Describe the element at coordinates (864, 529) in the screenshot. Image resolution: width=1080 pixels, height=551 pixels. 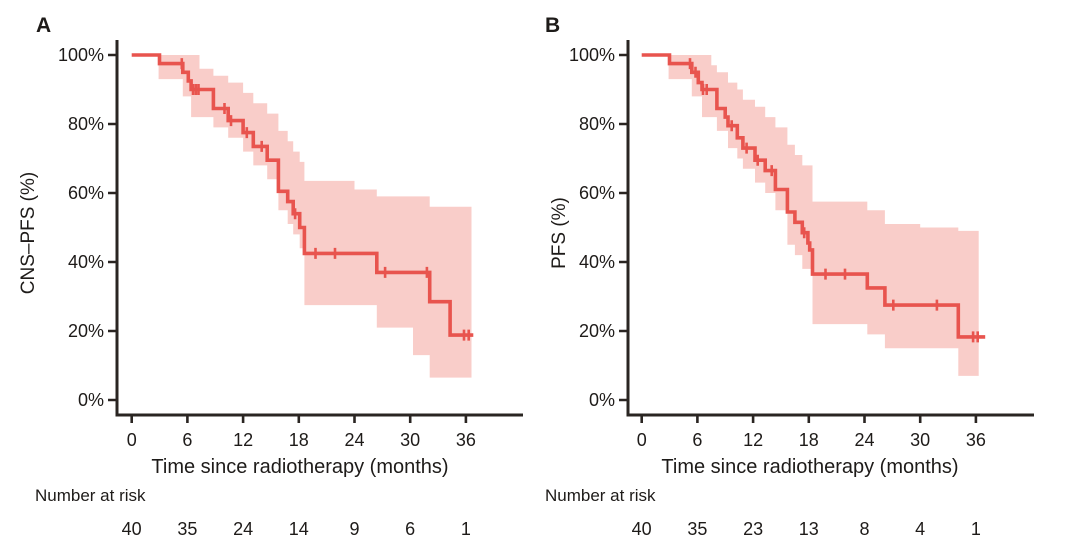
I see `risk-count: 8` at that location.